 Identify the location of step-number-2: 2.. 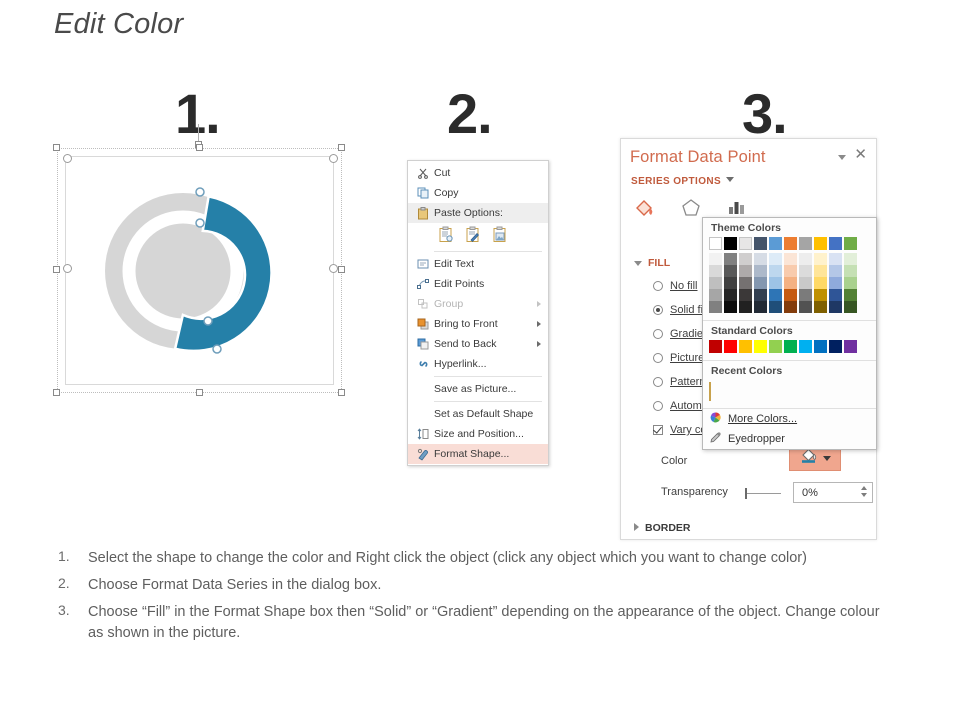
(470, 113).